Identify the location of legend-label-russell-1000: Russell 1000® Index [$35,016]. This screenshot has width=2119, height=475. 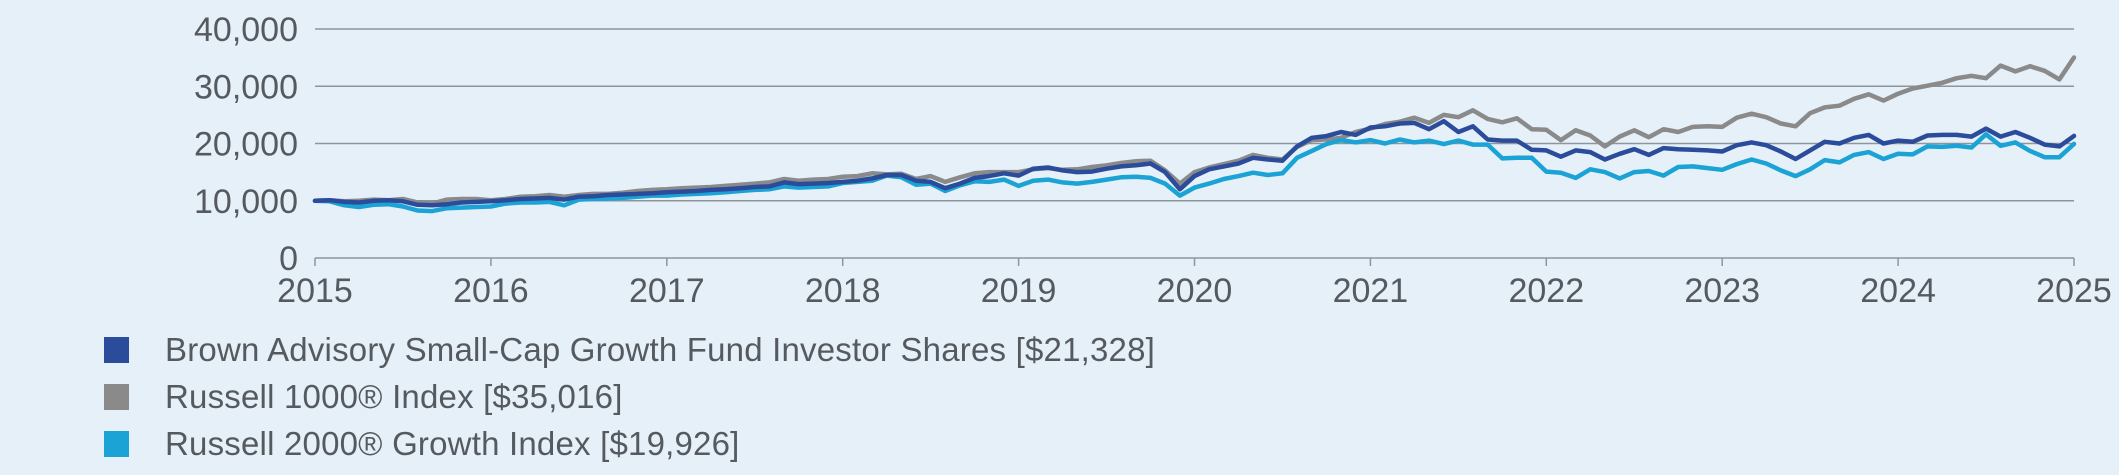
(394, 396).